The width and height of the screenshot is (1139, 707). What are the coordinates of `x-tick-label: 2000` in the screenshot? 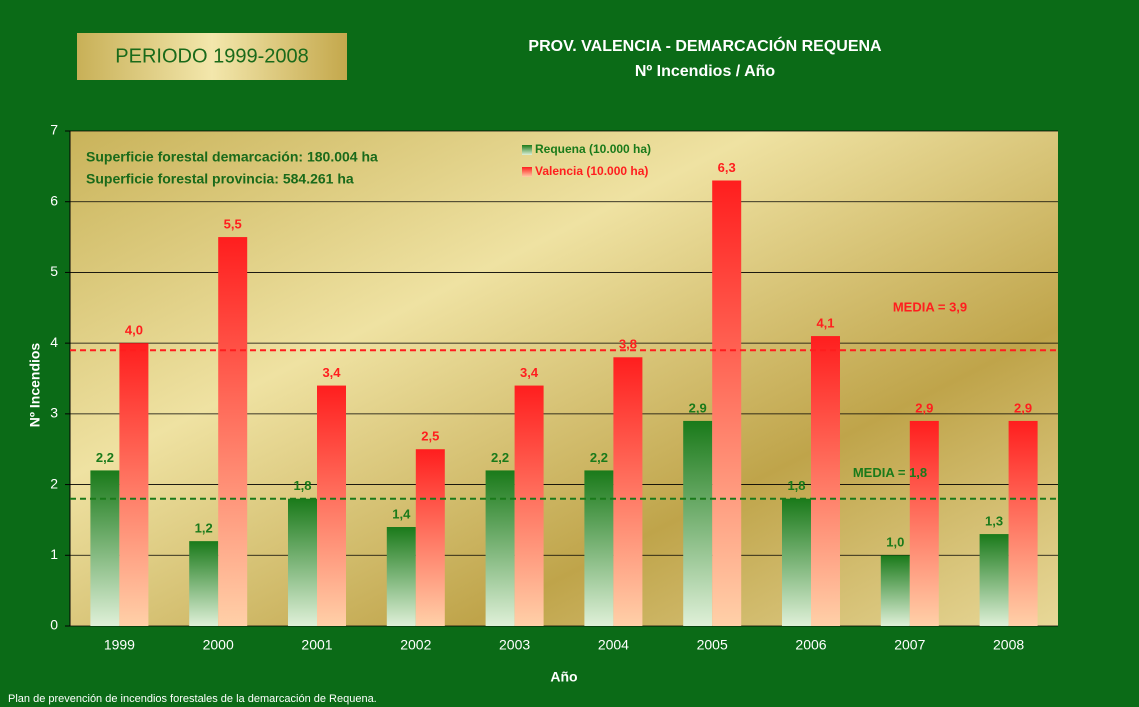 It's located at (218, 645).